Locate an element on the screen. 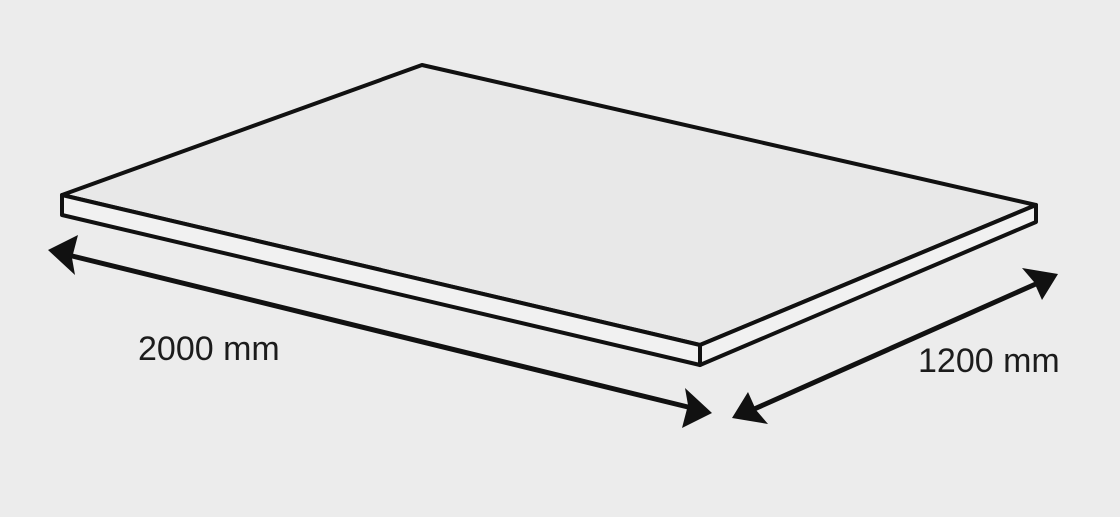 The image size is (1120, 517). arrowhead-left is located at coordinates (63, 255).